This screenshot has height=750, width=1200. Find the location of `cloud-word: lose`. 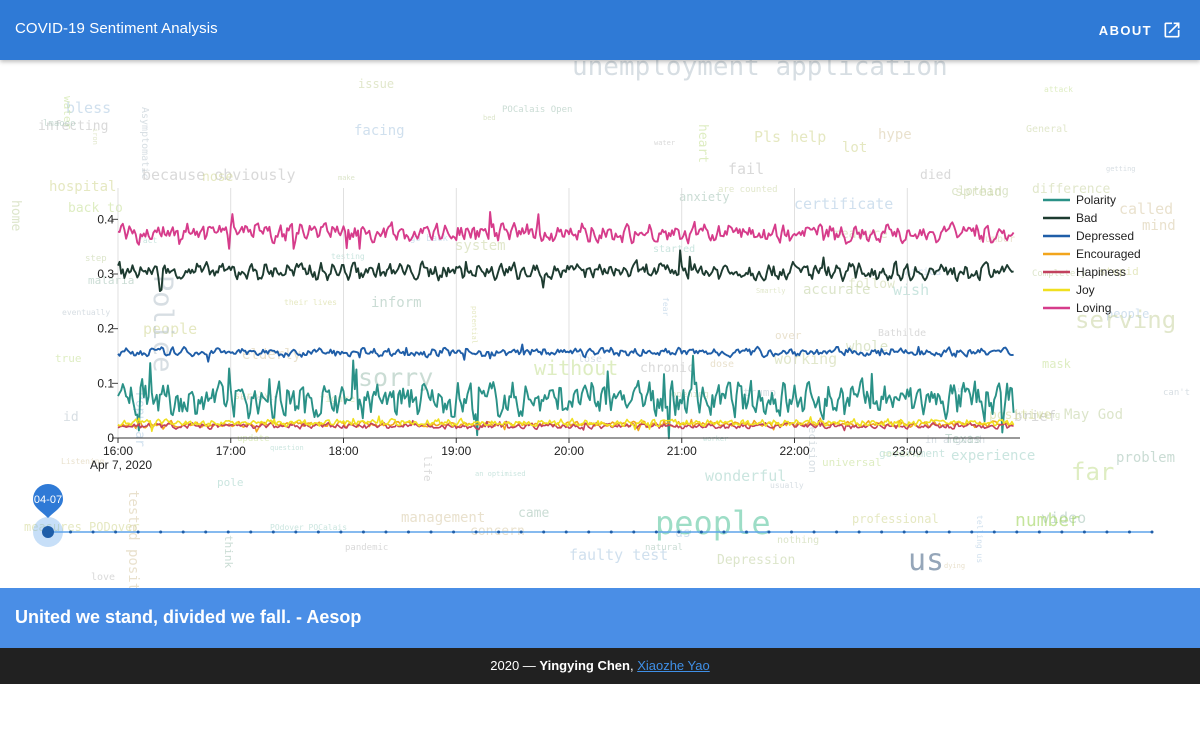

cloud-word: lose is located at coordinates (590, 359).